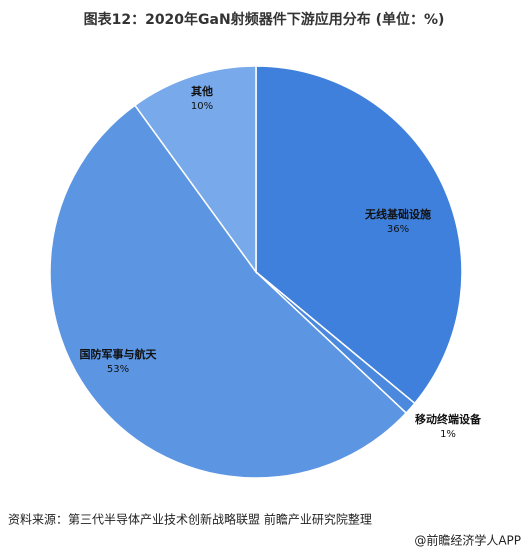 This screenshot has width=529, height=552. What do you see at coordinates (264, 19) in the screenshot?
I see `chart-title: 图表12：2020年GaN射频器件下游应用分布 (单位：%)` at bounding box center [264, 19].